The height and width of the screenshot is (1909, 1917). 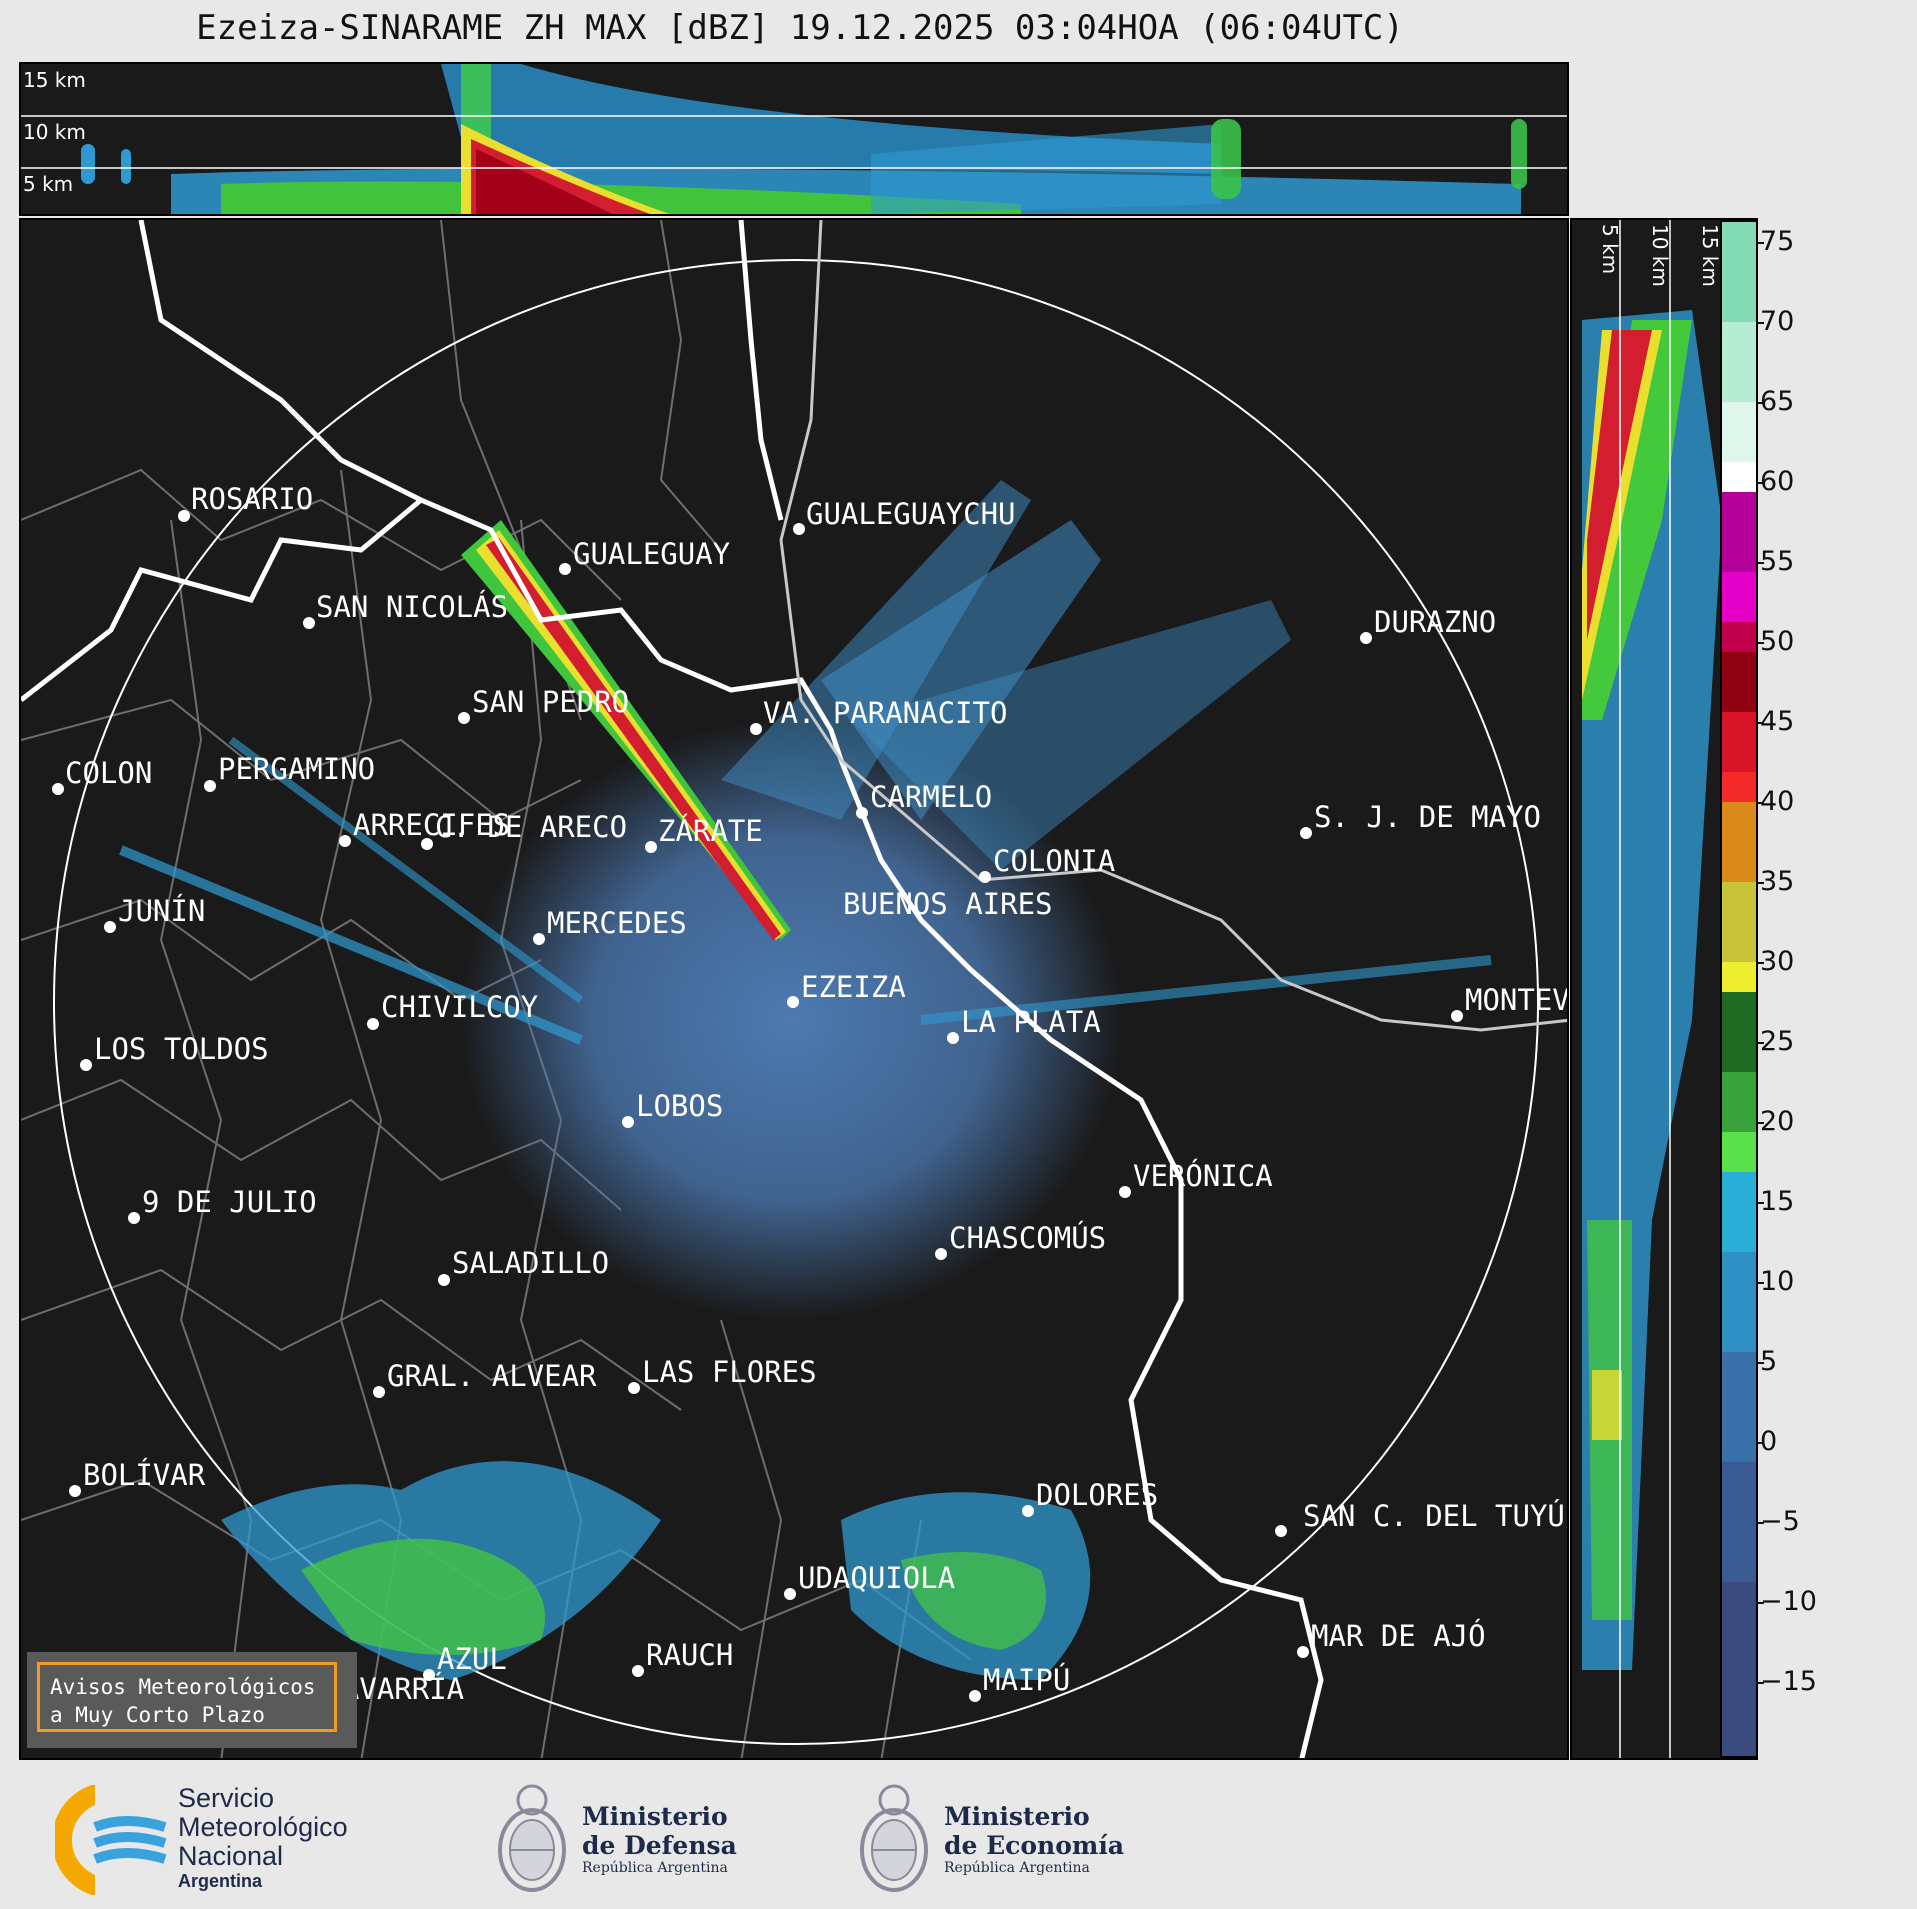 What do you see at coordinates (1775, 561) in the screenshot?
I see `colorbar-tick: 55` at bounding box center [1775, 561].